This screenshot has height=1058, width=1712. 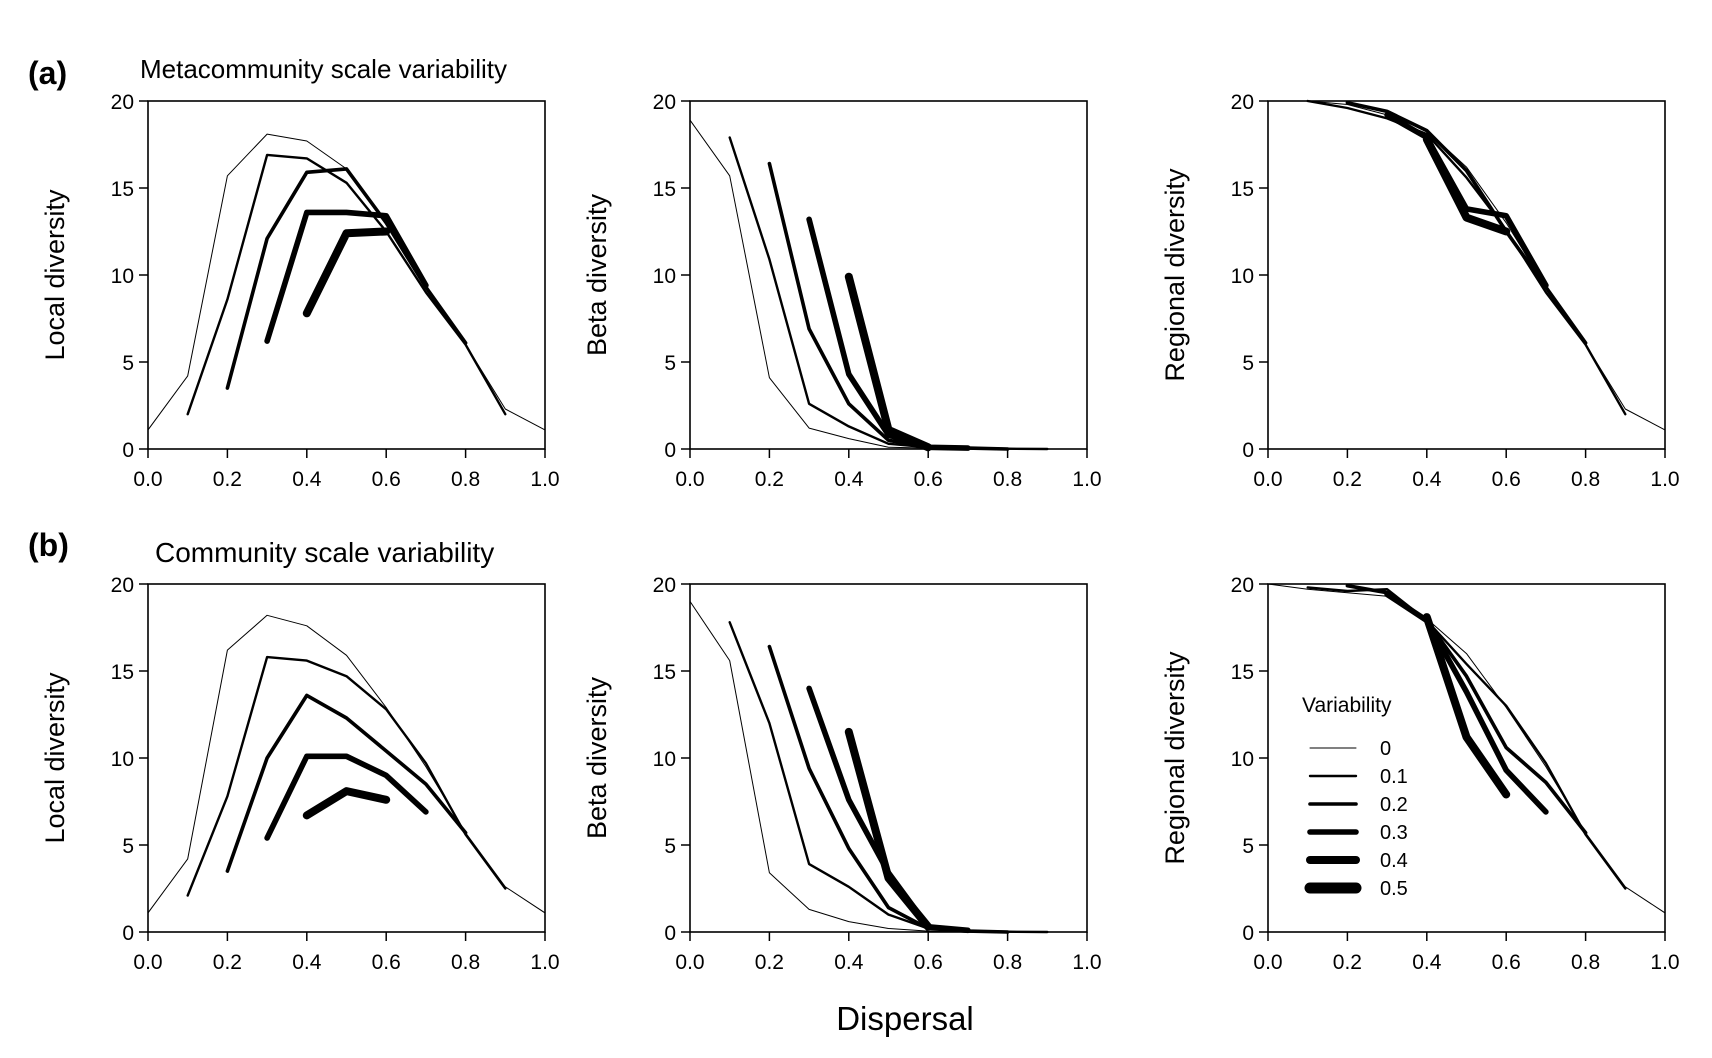 What do you see at coordinates (1394, 805) in the screenshot?
I see `legend-label: 0.2` at bounding box center [1394, 805].